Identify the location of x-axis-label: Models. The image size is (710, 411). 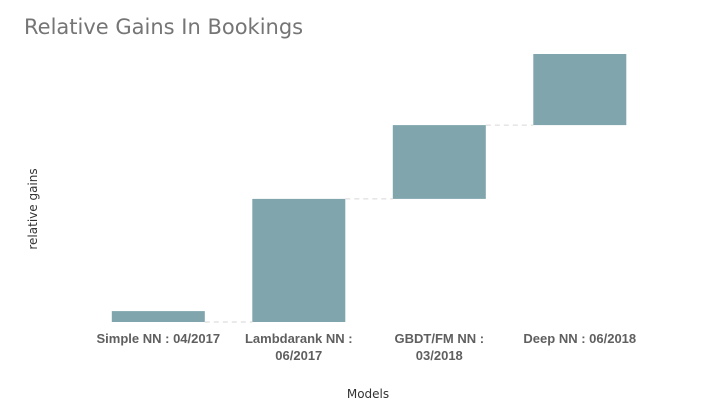
(368, 394).